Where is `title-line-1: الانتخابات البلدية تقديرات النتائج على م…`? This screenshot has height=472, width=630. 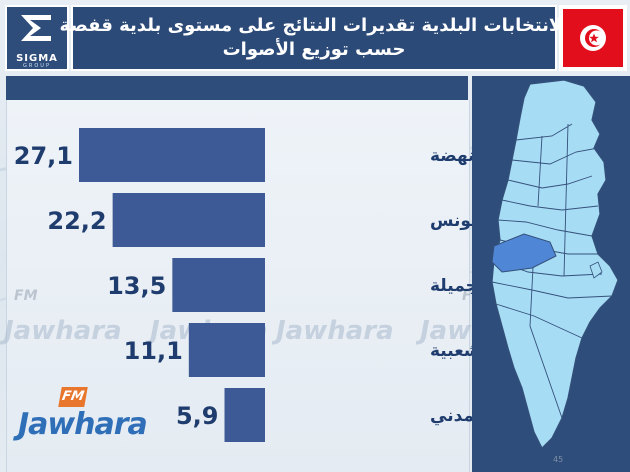 title-line-1: الانتخابات البلدية تقديرات النتائج على م… is located at coordinates (314, 25).